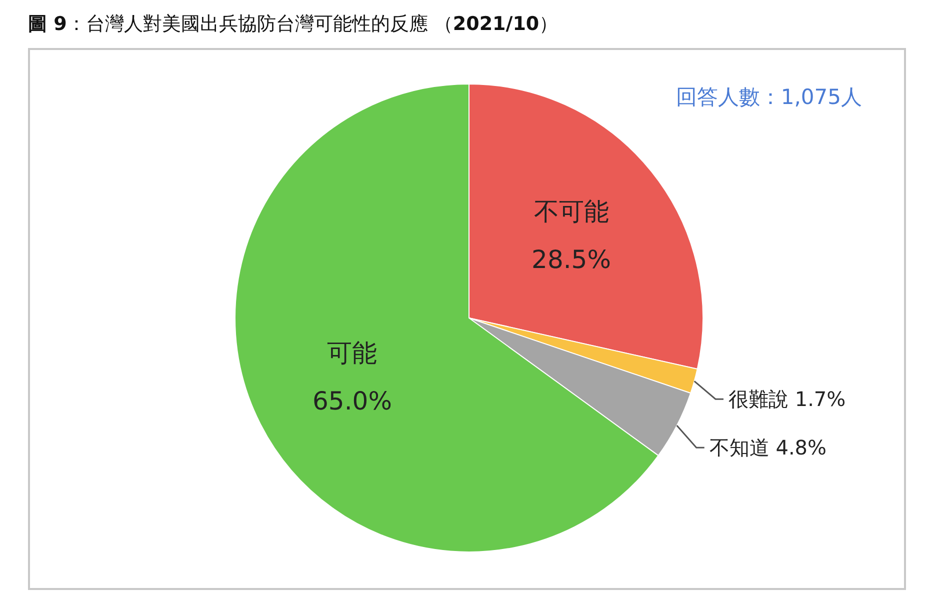  Describe the element at coordinates (352, 401) in the screenshot. I see `data-label: 65.0%` at that location.